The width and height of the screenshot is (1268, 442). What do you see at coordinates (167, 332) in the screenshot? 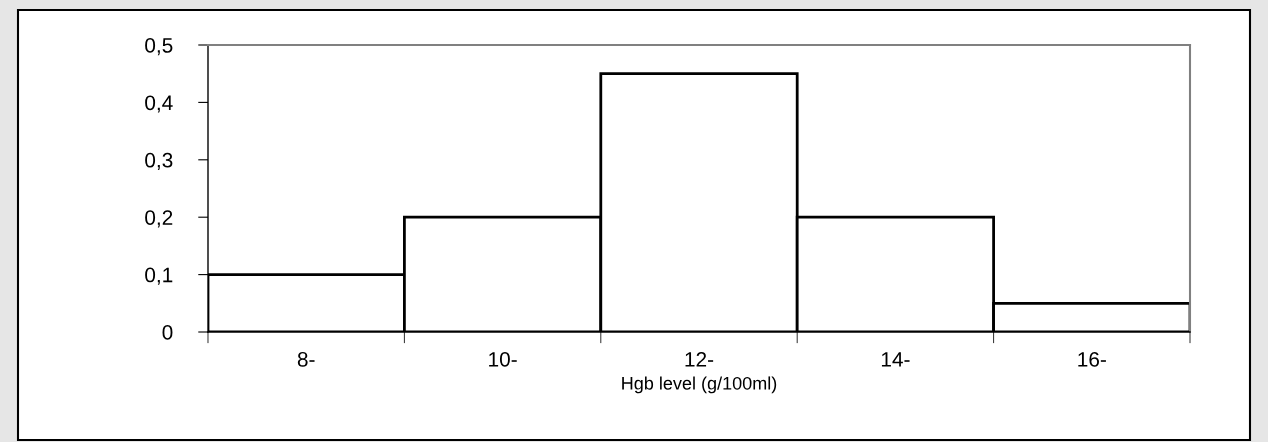
I see `y-tick-label: 0` at bounding box center [167, 332].